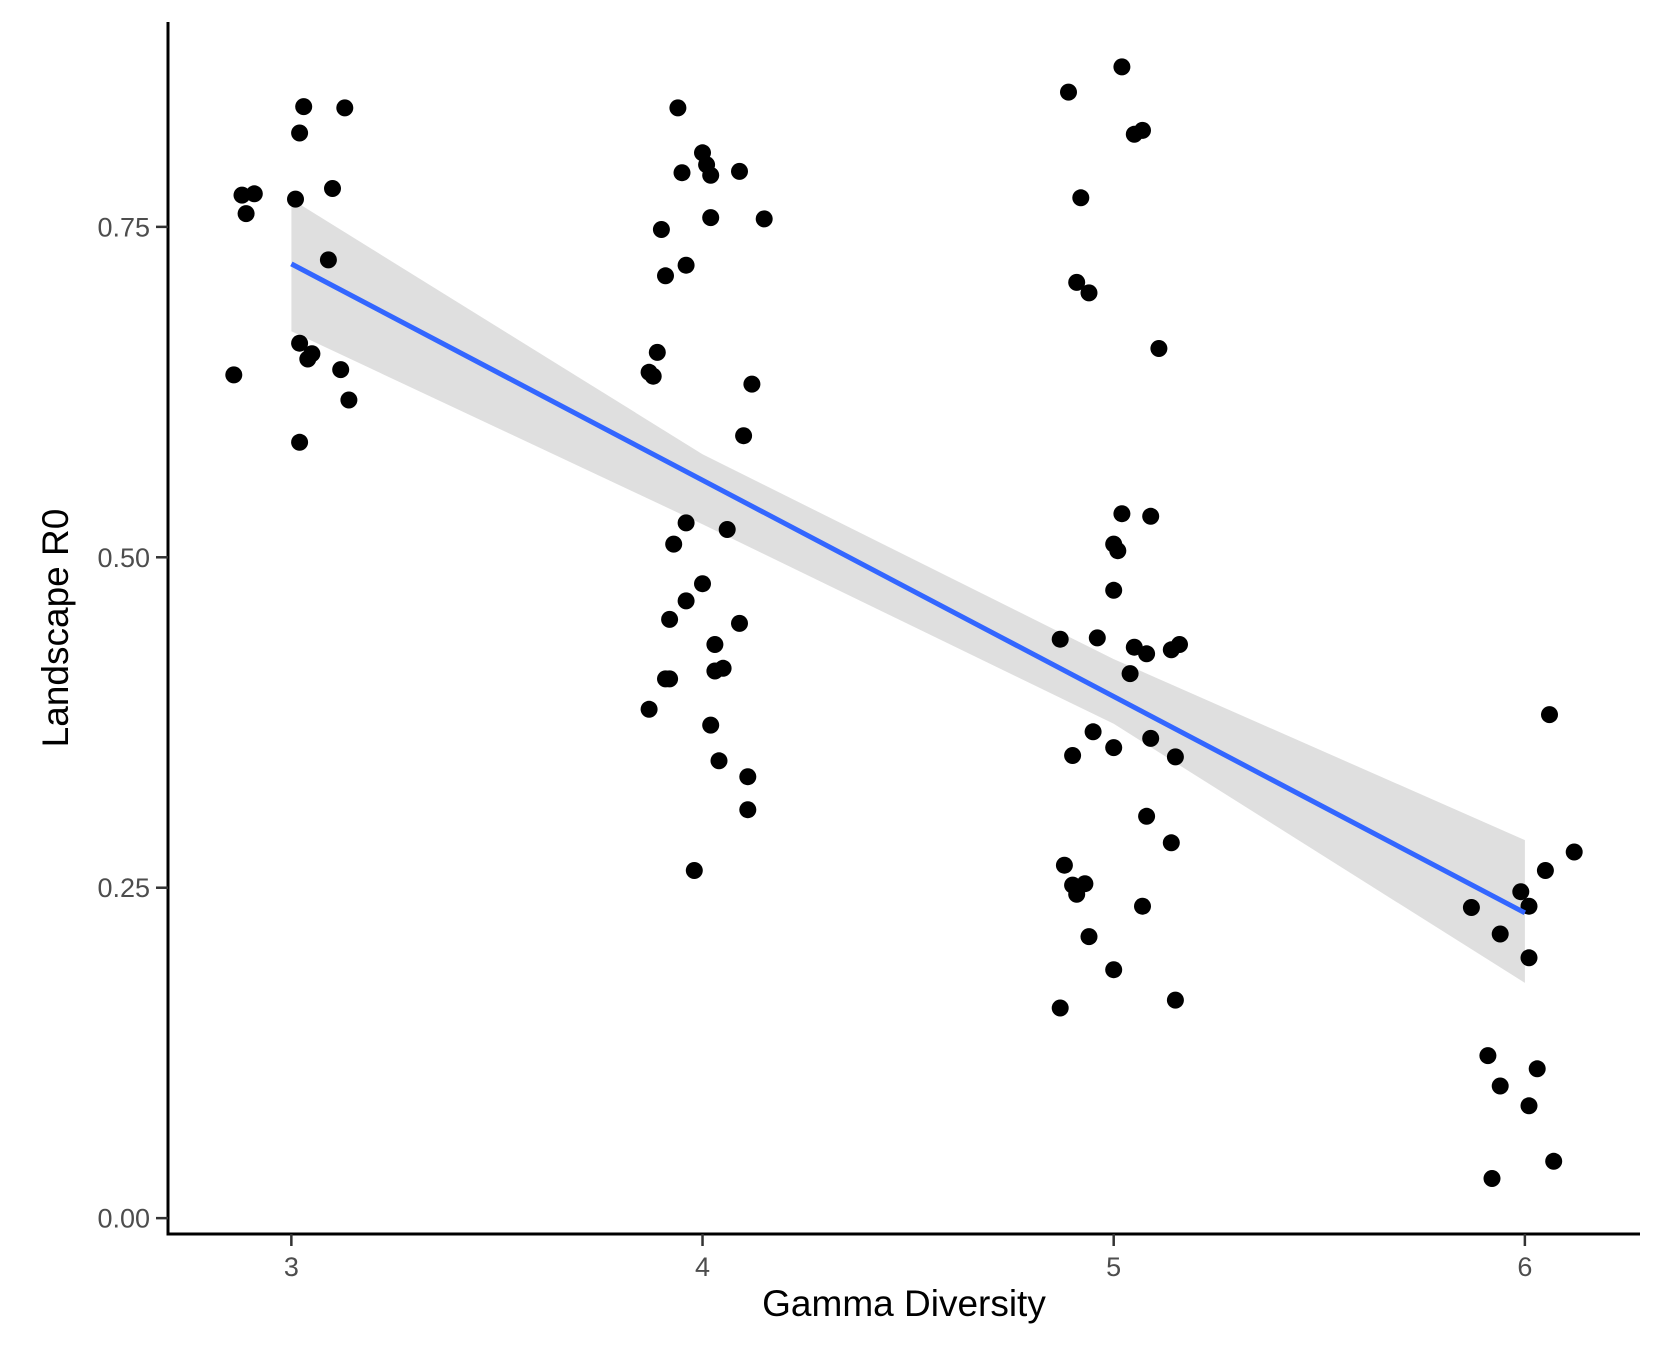 This screenshot has width=1653, height=1356. What do you see at coordinates (123, 888) in the screenshot?
I see `y-tick-label: 0.25` at bounding box center [123, 888].